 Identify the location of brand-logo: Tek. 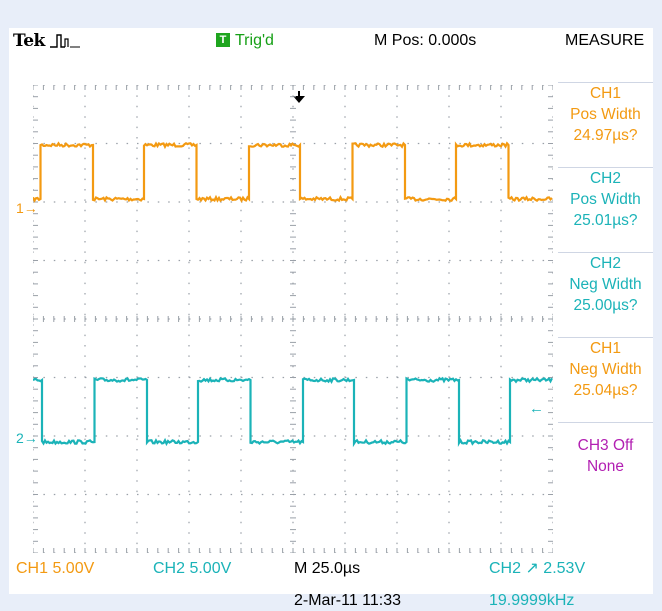
(29, 41).